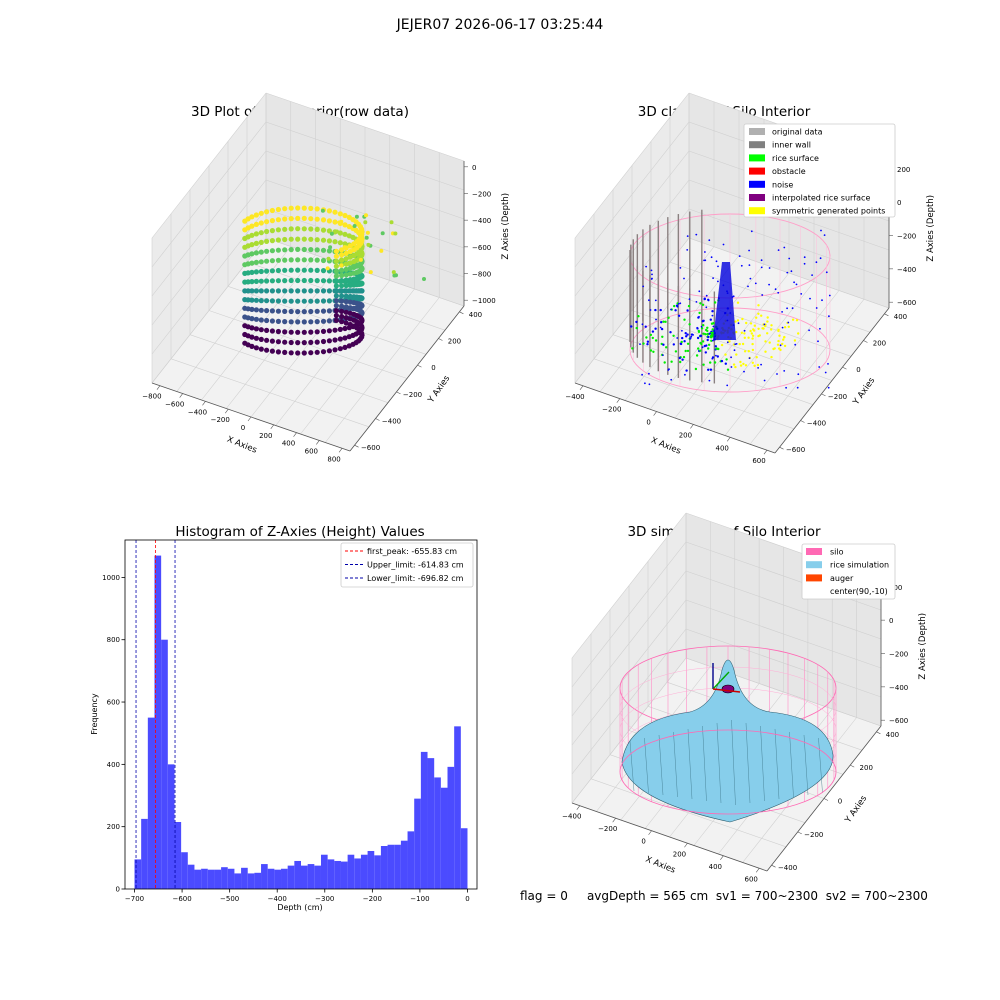  What do you see at coordinates (685, 435) in the screenshot?
I see `cls-x-tick-label: 200` at bounding box center [685, 435].